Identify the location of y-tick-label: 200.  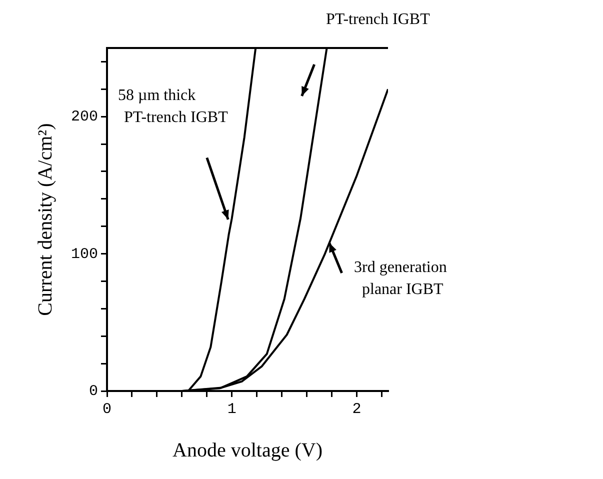
(84, 117).